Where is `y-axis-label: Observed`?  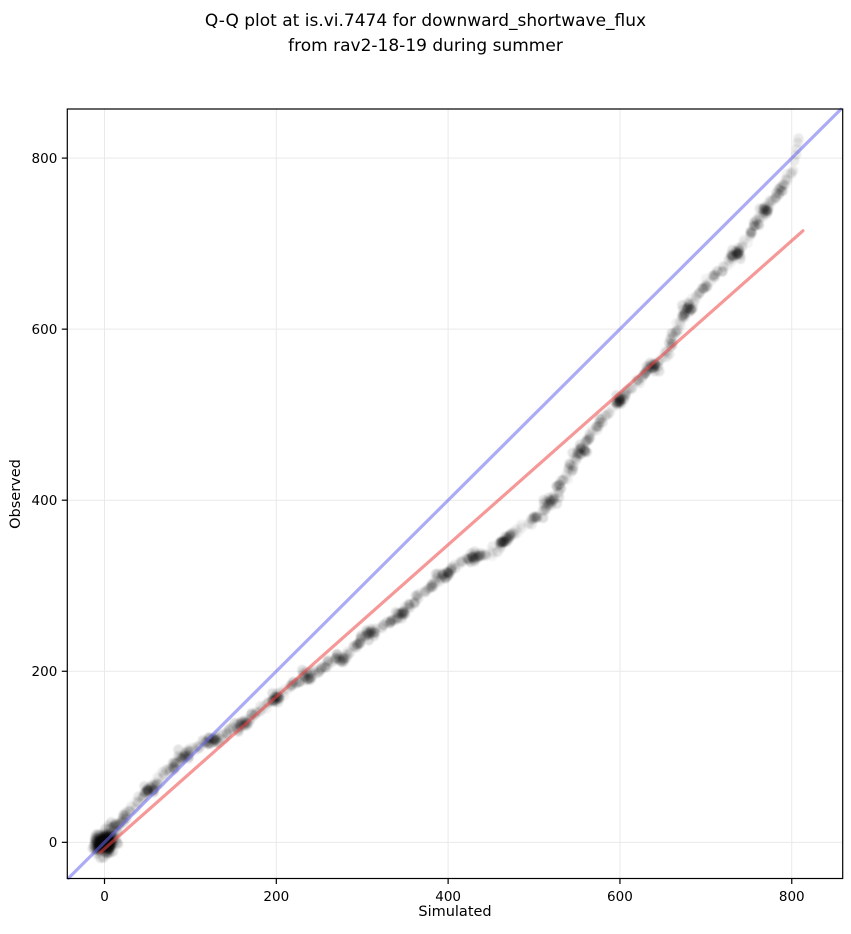 y-axis-label: Observed is located at coordinates (16, 494).